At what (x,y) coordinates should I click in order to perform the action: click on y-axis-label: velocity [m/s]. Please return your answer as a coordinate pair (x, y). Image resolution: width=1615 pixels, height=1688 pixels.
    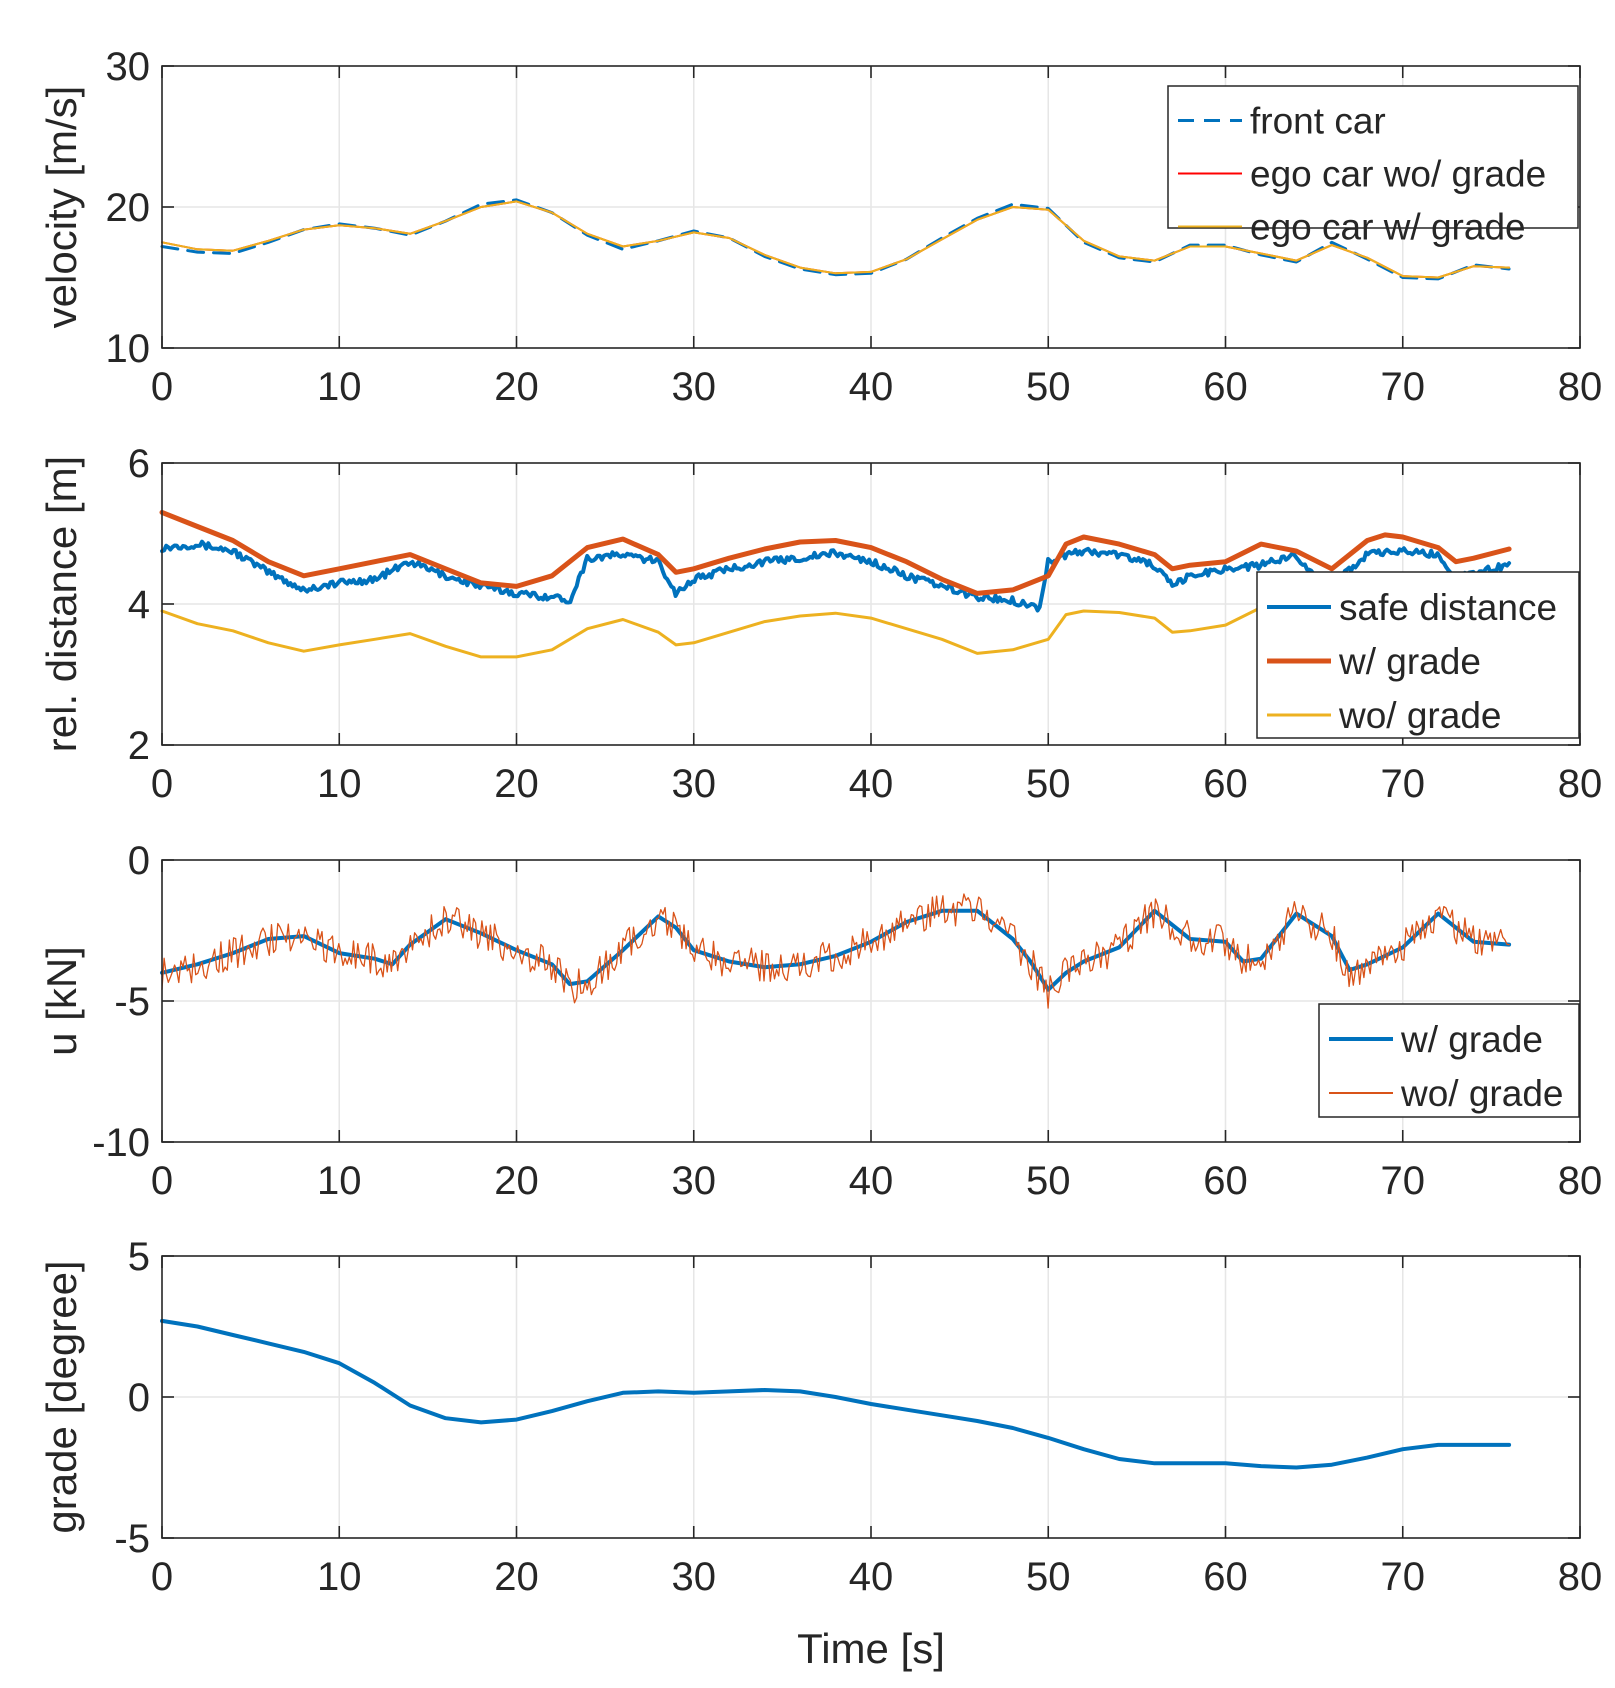
    Looking at the image, I should click on (61, 207).